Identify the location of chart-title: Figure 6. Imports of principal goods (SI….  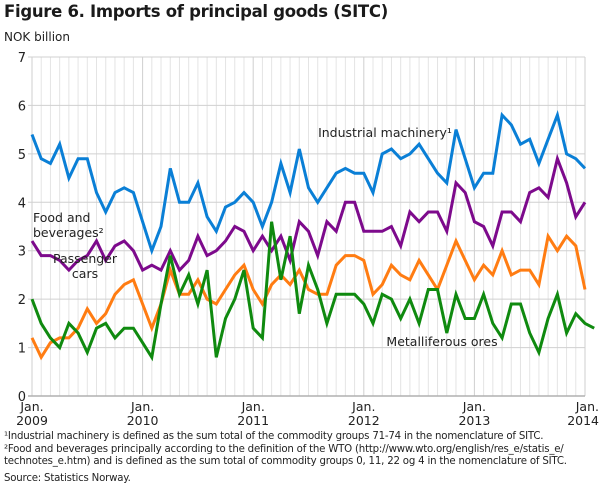
(196, 11).